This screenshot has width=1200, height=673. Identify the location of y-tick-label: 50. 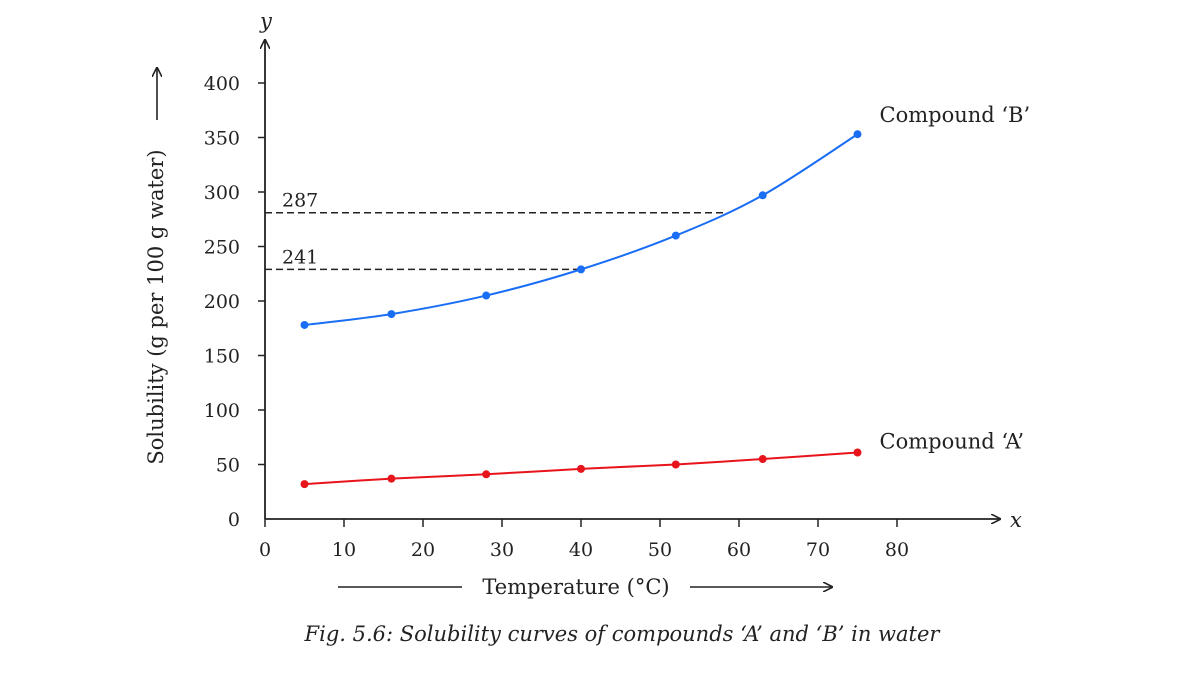
(228, 466).